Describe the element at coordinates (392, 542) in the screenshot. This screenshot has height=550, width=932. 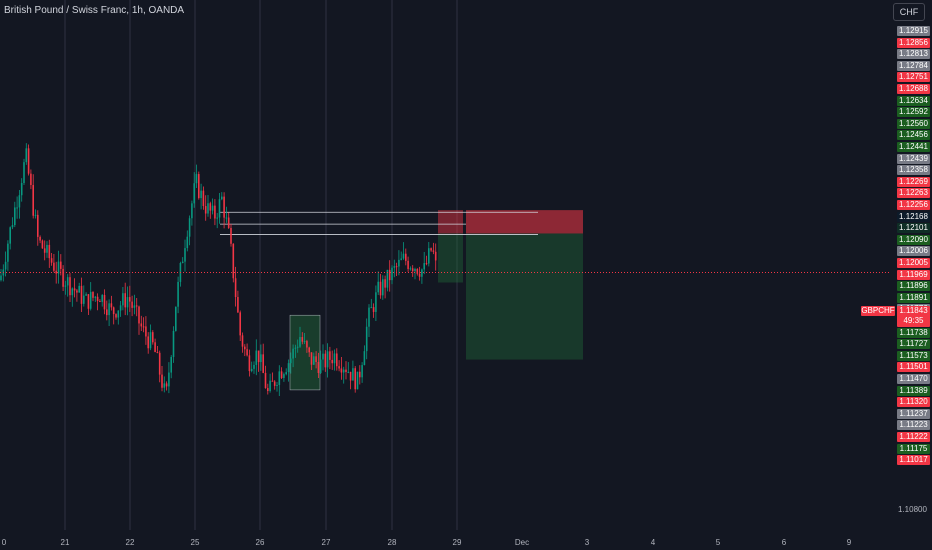
I see `time-axis-label: 28` at that location.